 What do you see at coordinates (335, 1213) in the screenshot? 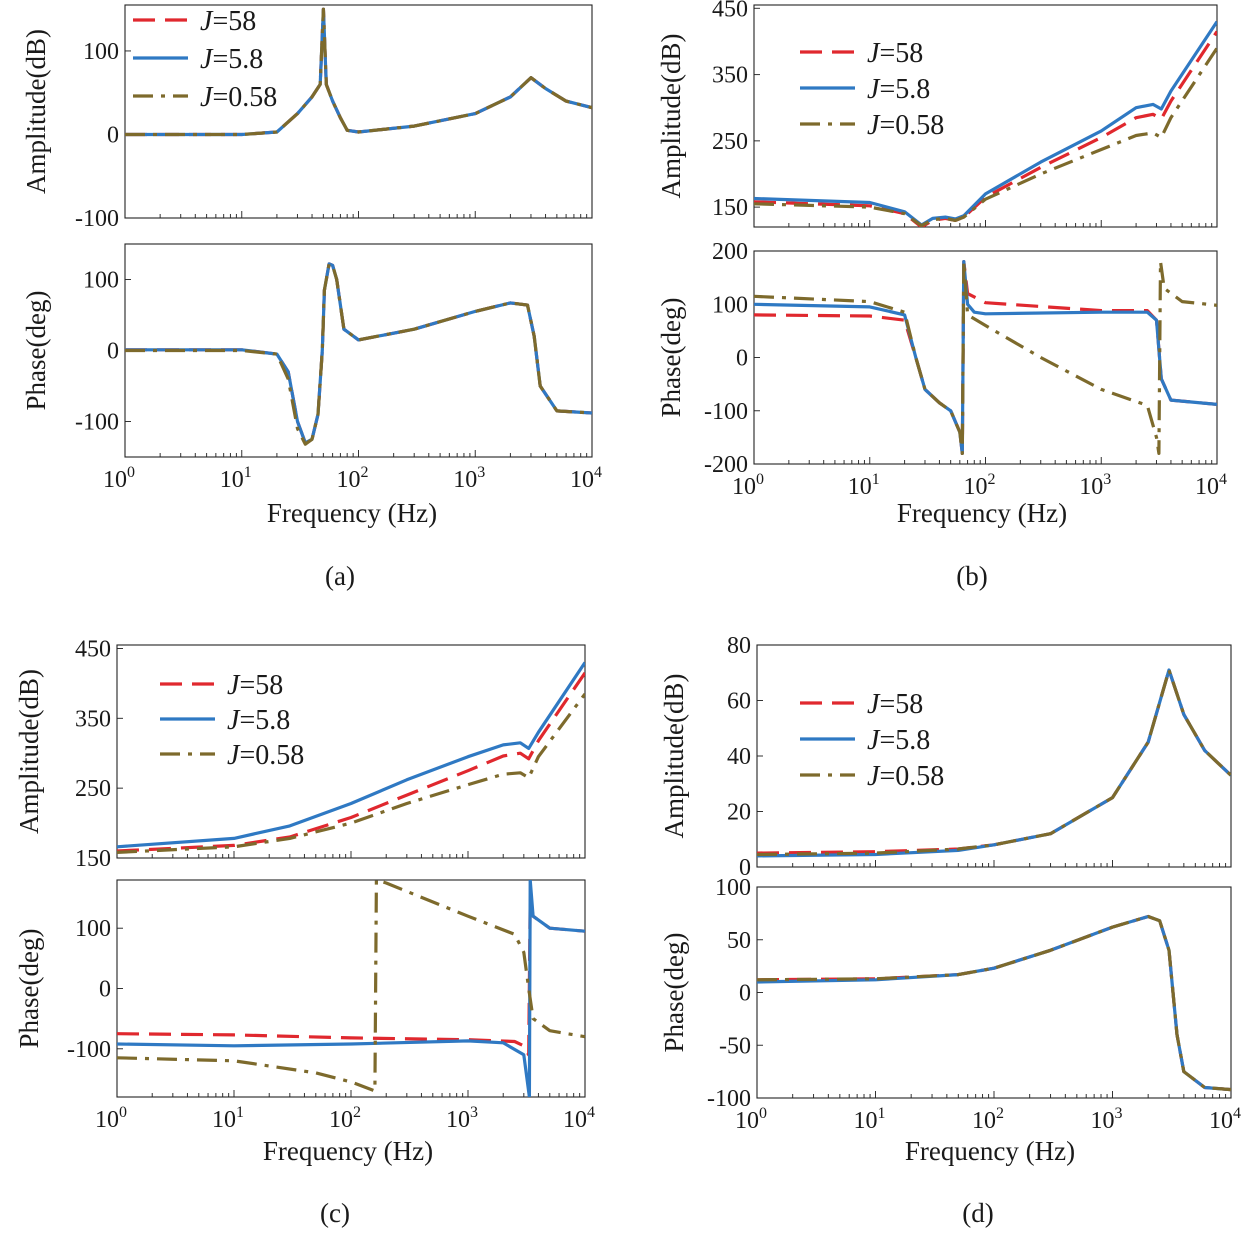
I see `subfigure-caption: (c)` at bounding box center [335, 1213].